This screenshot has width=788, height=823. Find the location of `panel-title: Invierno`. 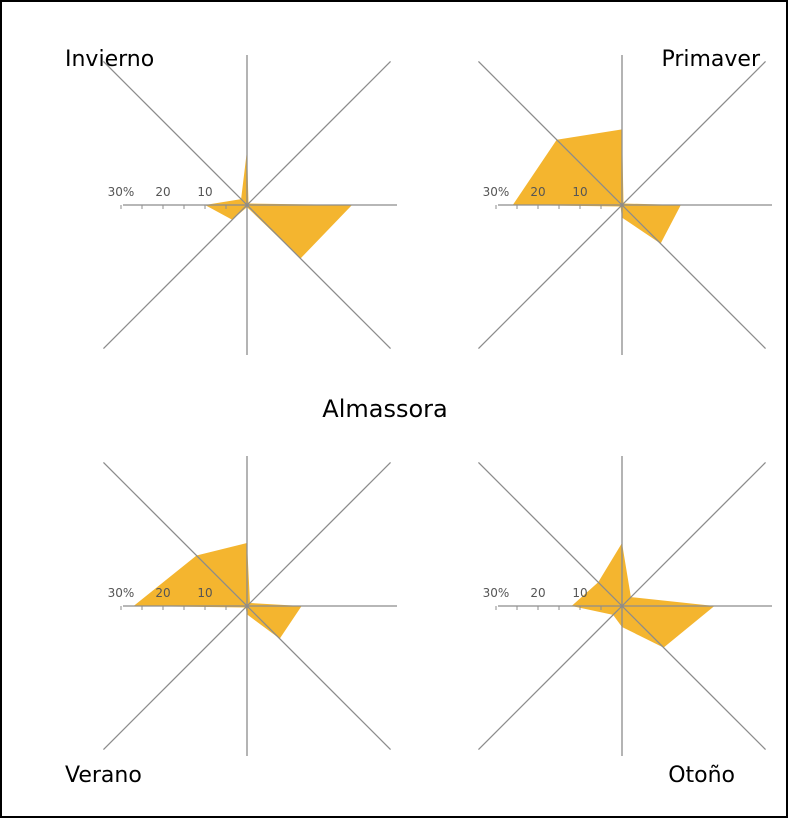

panel-title: Invierno is located at coordinates (109, 59).